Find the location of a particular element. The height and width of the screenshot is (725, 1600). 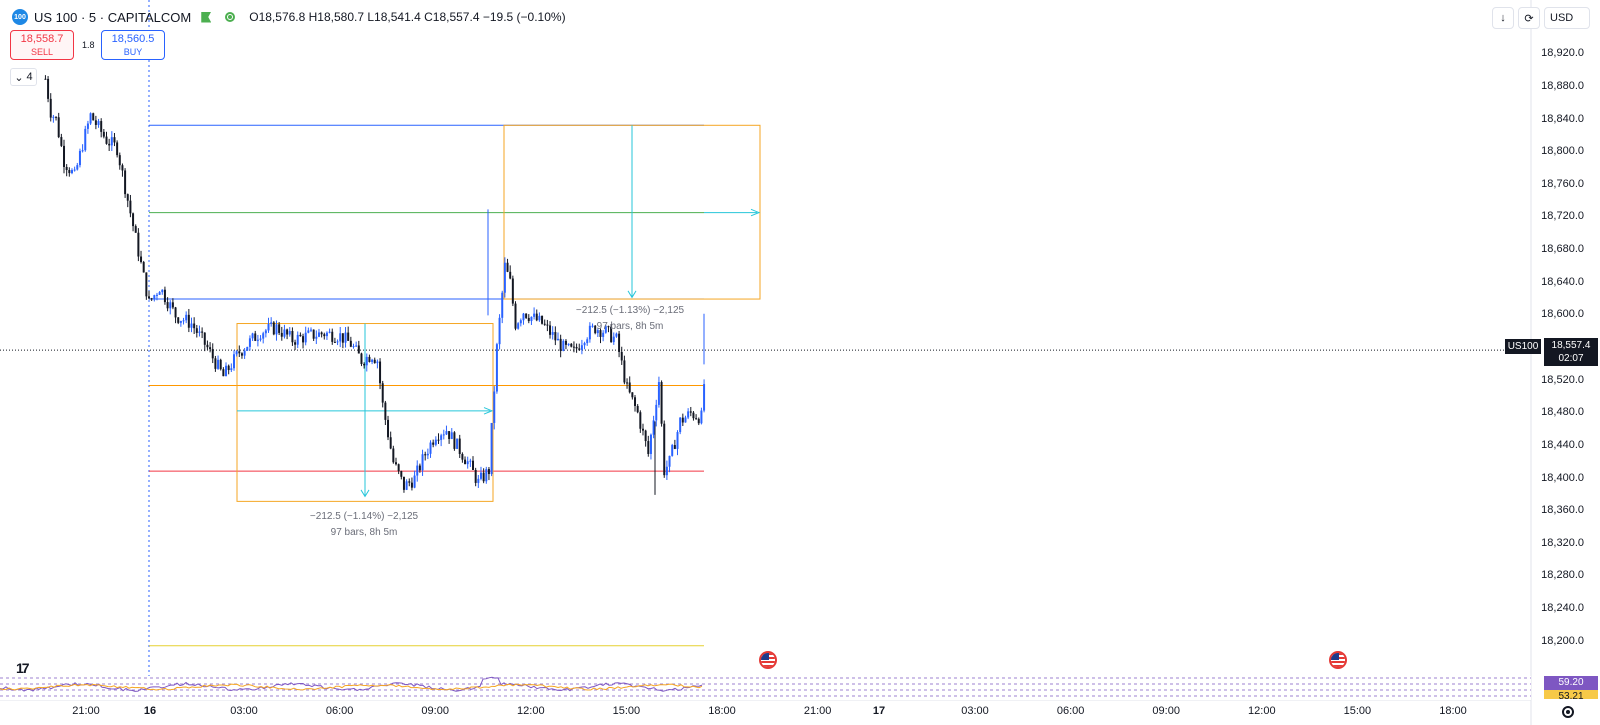

indicators-collapse-button: ⌄ 4 is located at coordinates (23, 77).